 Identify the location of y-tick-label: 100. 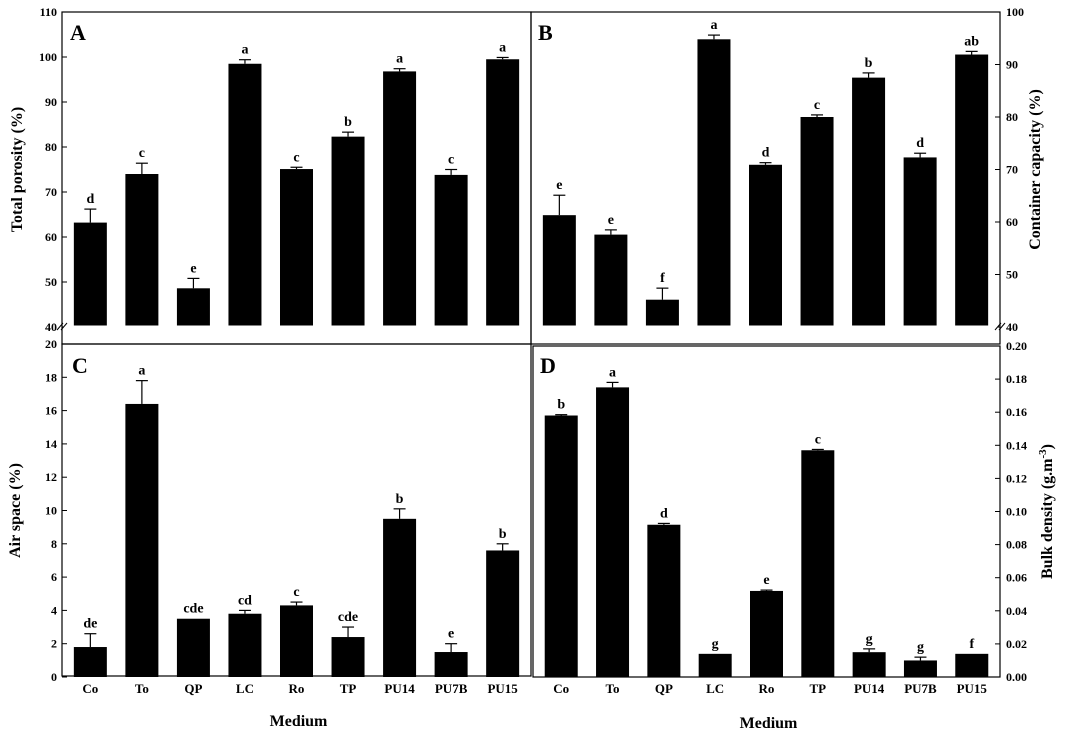
(1015, 12).